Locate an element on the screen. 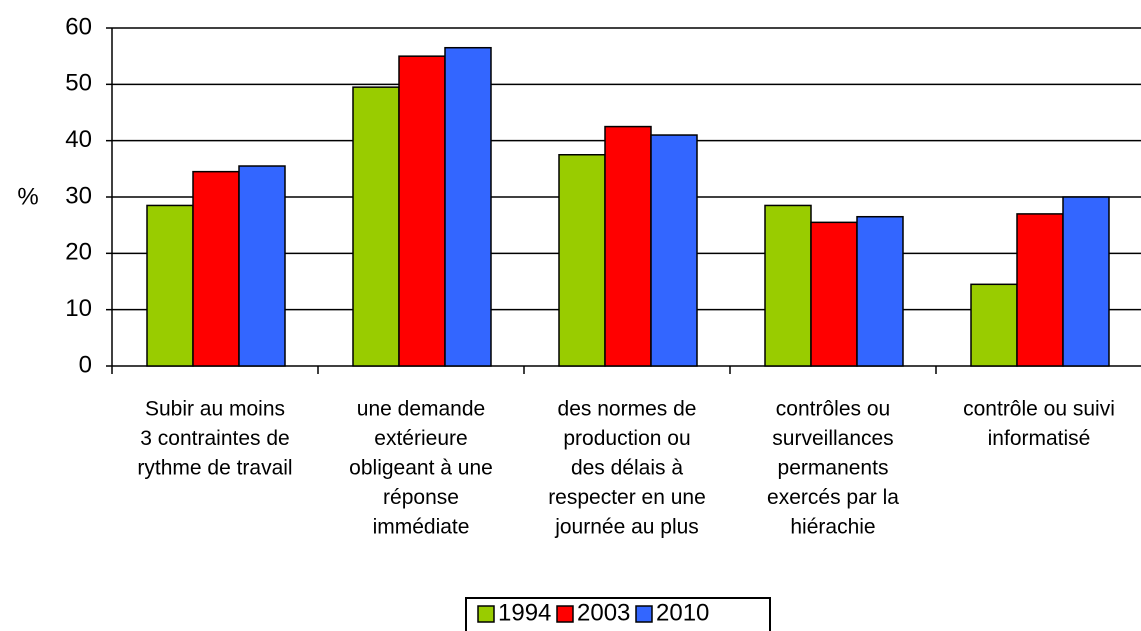  y-tick-label: 40 is located at coordinates (78, 139).